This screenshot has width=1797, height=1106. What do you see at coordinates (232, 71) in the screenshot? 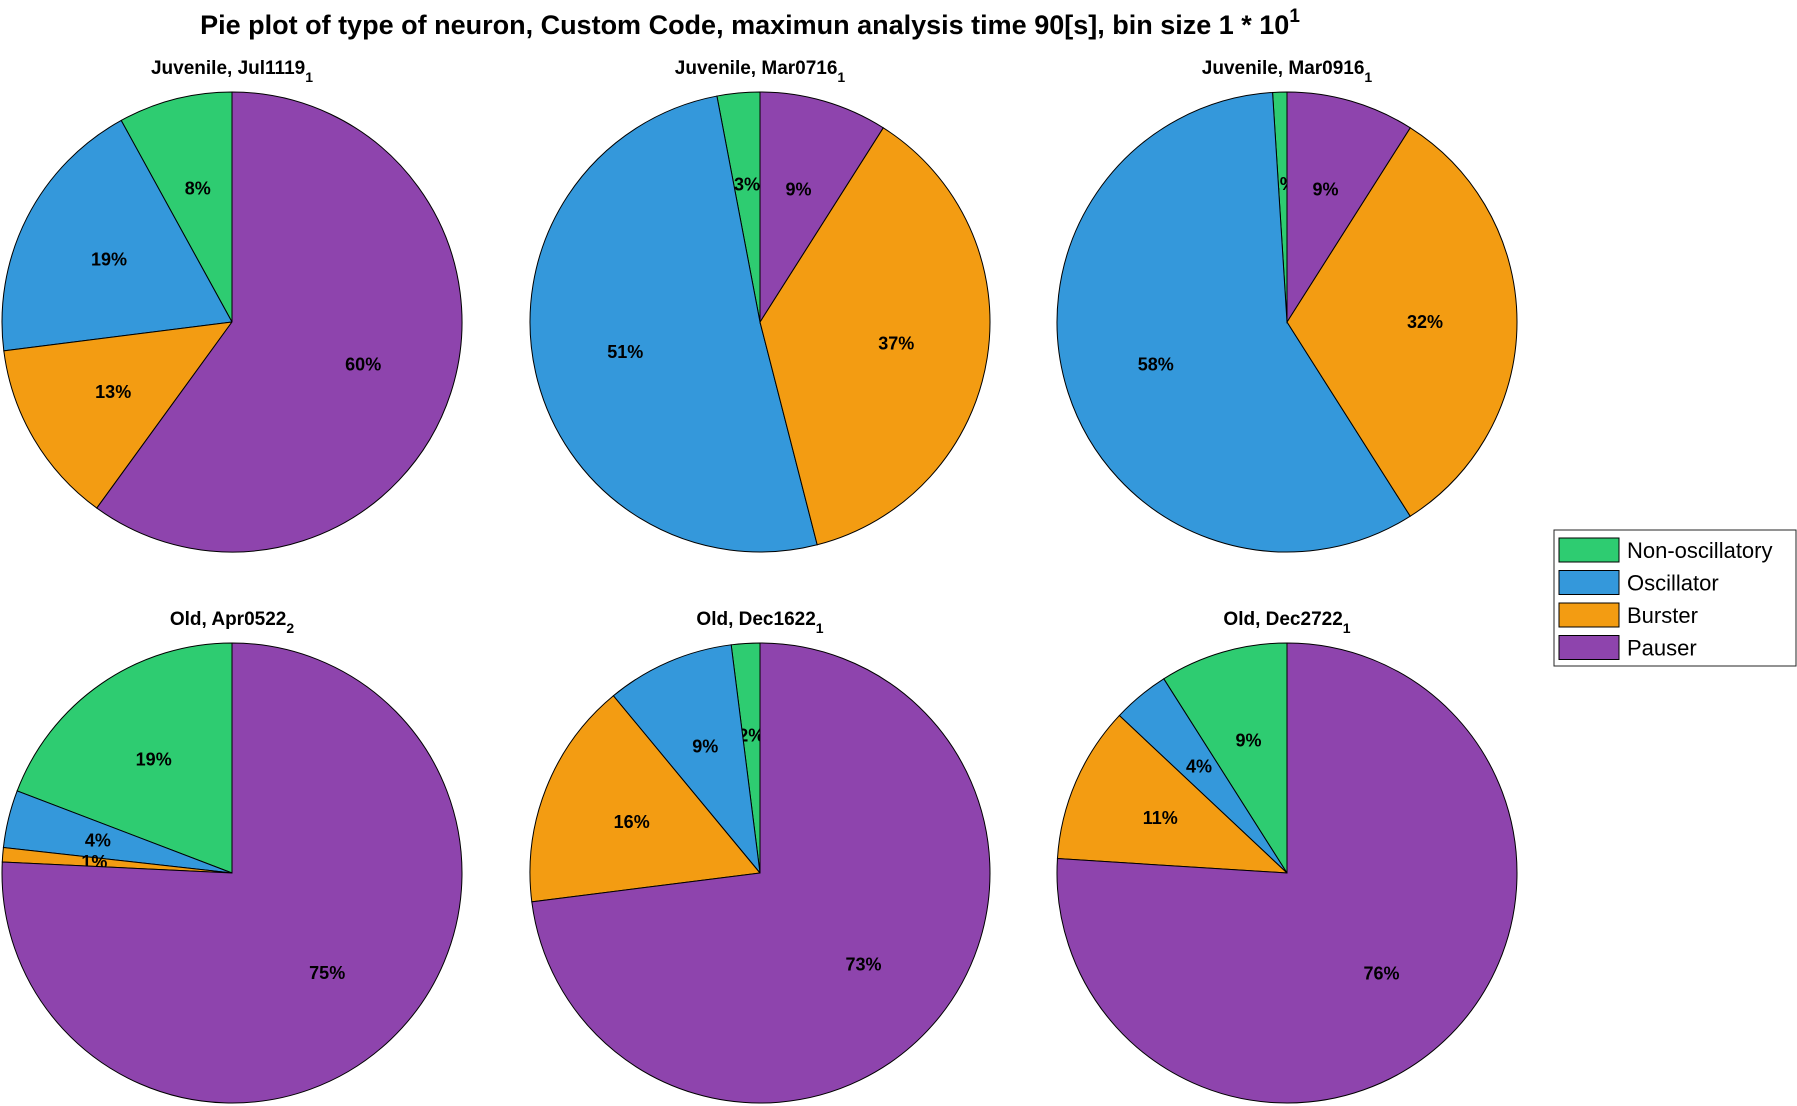
I see `pie-title: Juvenile, Jul11191` at bounding box center [232, 71].